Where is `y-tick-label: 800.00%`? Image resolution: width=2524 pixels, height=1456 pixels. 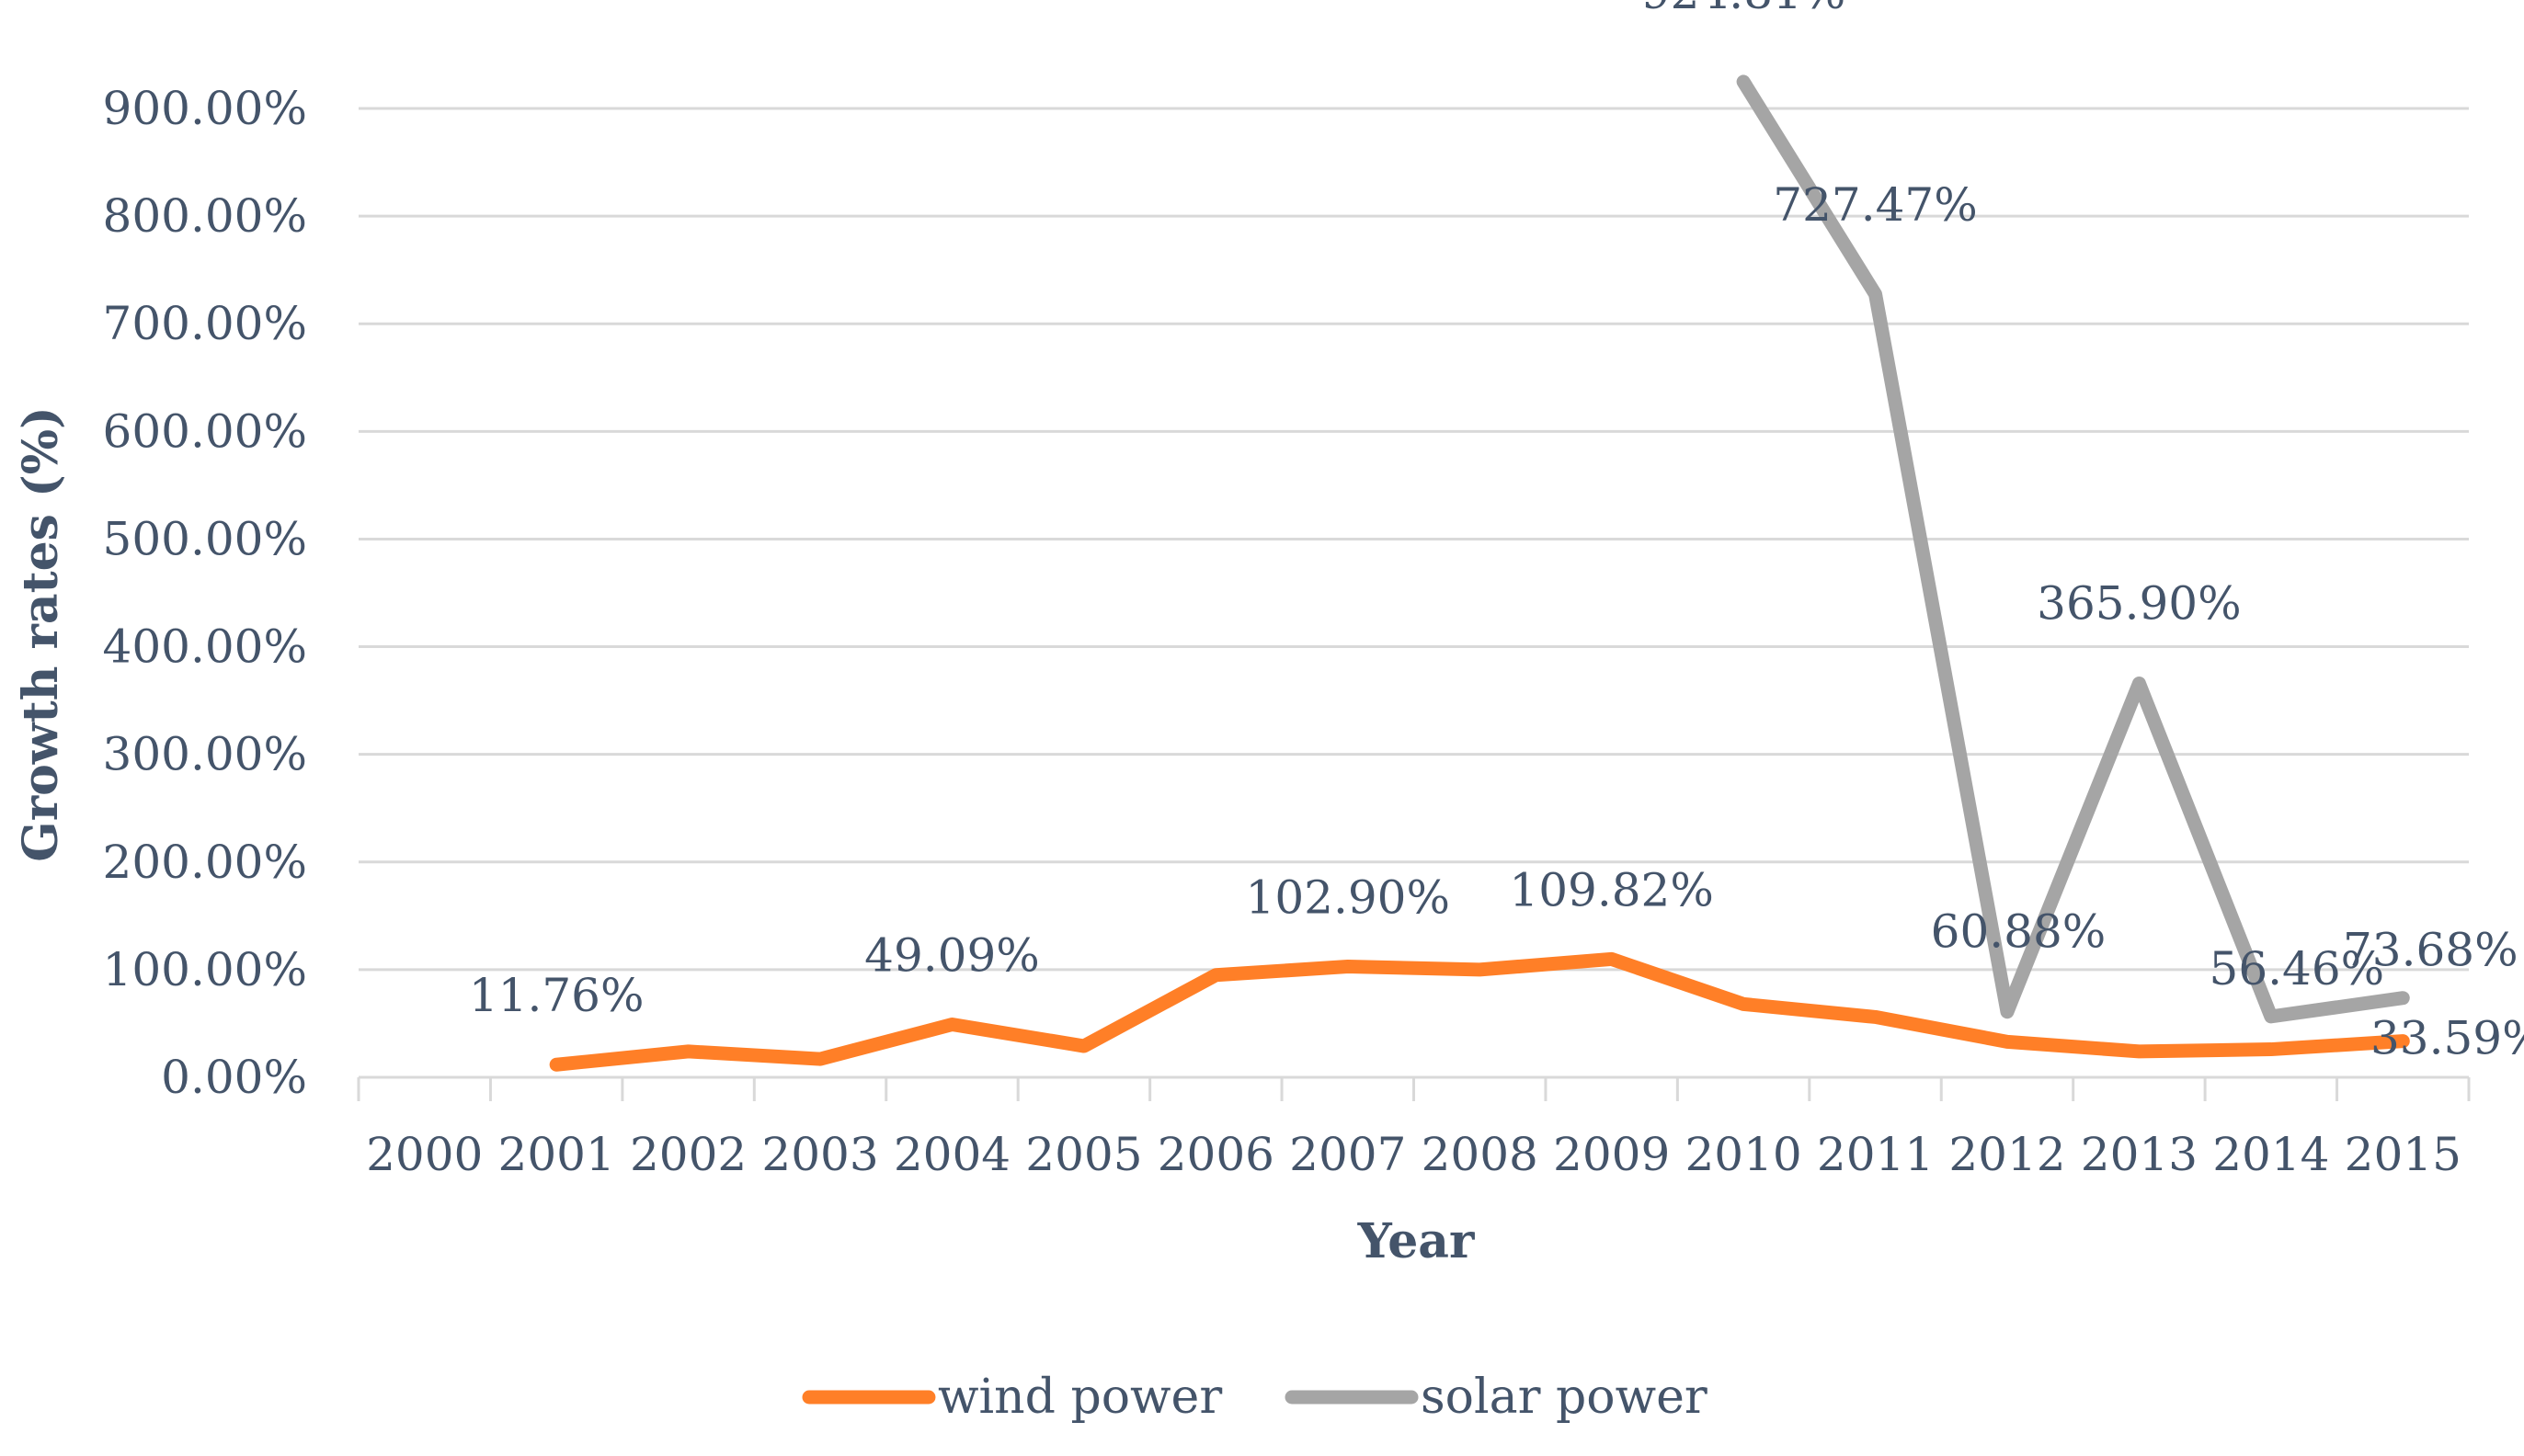 y-tick-label: 800.00% is located at coordinates (205, 216).